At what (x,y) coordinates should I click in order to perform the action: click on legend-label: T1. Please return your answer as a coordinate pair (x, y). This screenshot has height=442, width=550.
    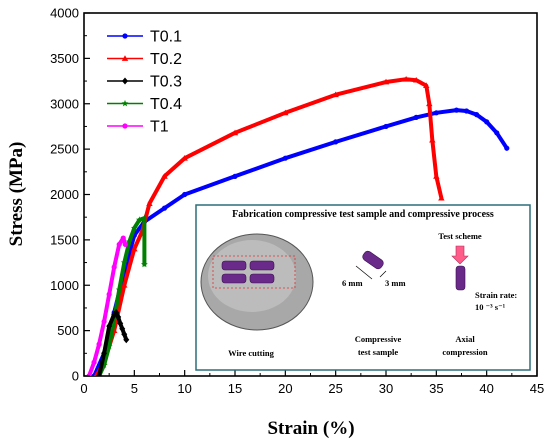
    Looking at the image, I should click on (159, 127).